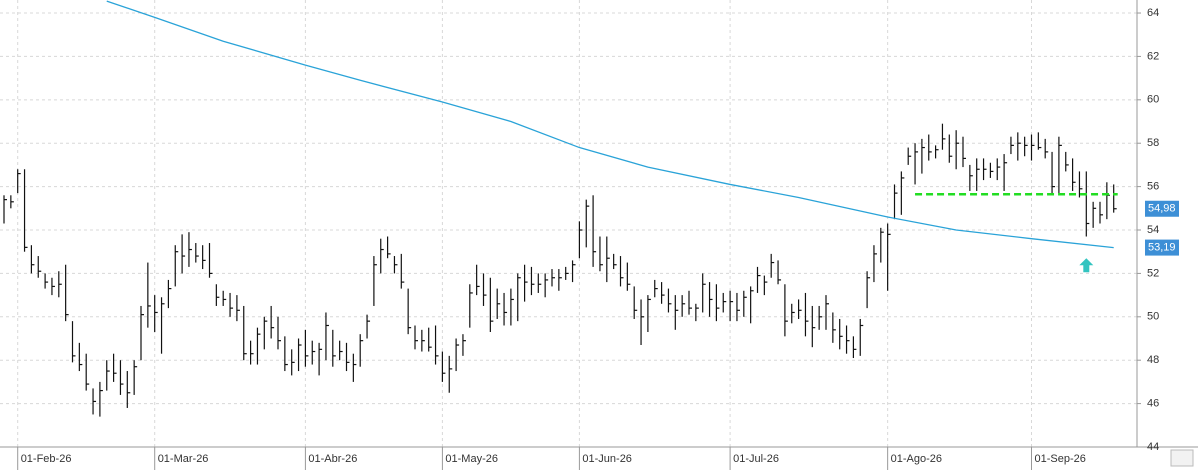 Image resolution: width=1198 pixels, height=470 pixels. I want to click on y-tick-label: 56, so click(1153, 187).